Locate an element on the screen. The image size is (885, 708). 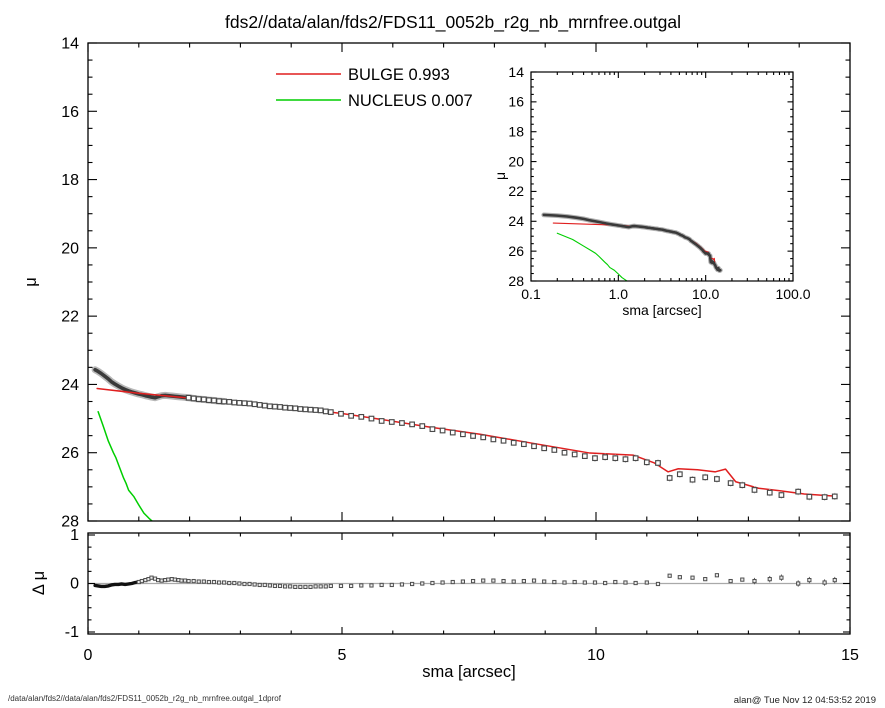
main-tick-labels: 14 16 18 20 22 24 26 28 is located at coordinates (70, 283).